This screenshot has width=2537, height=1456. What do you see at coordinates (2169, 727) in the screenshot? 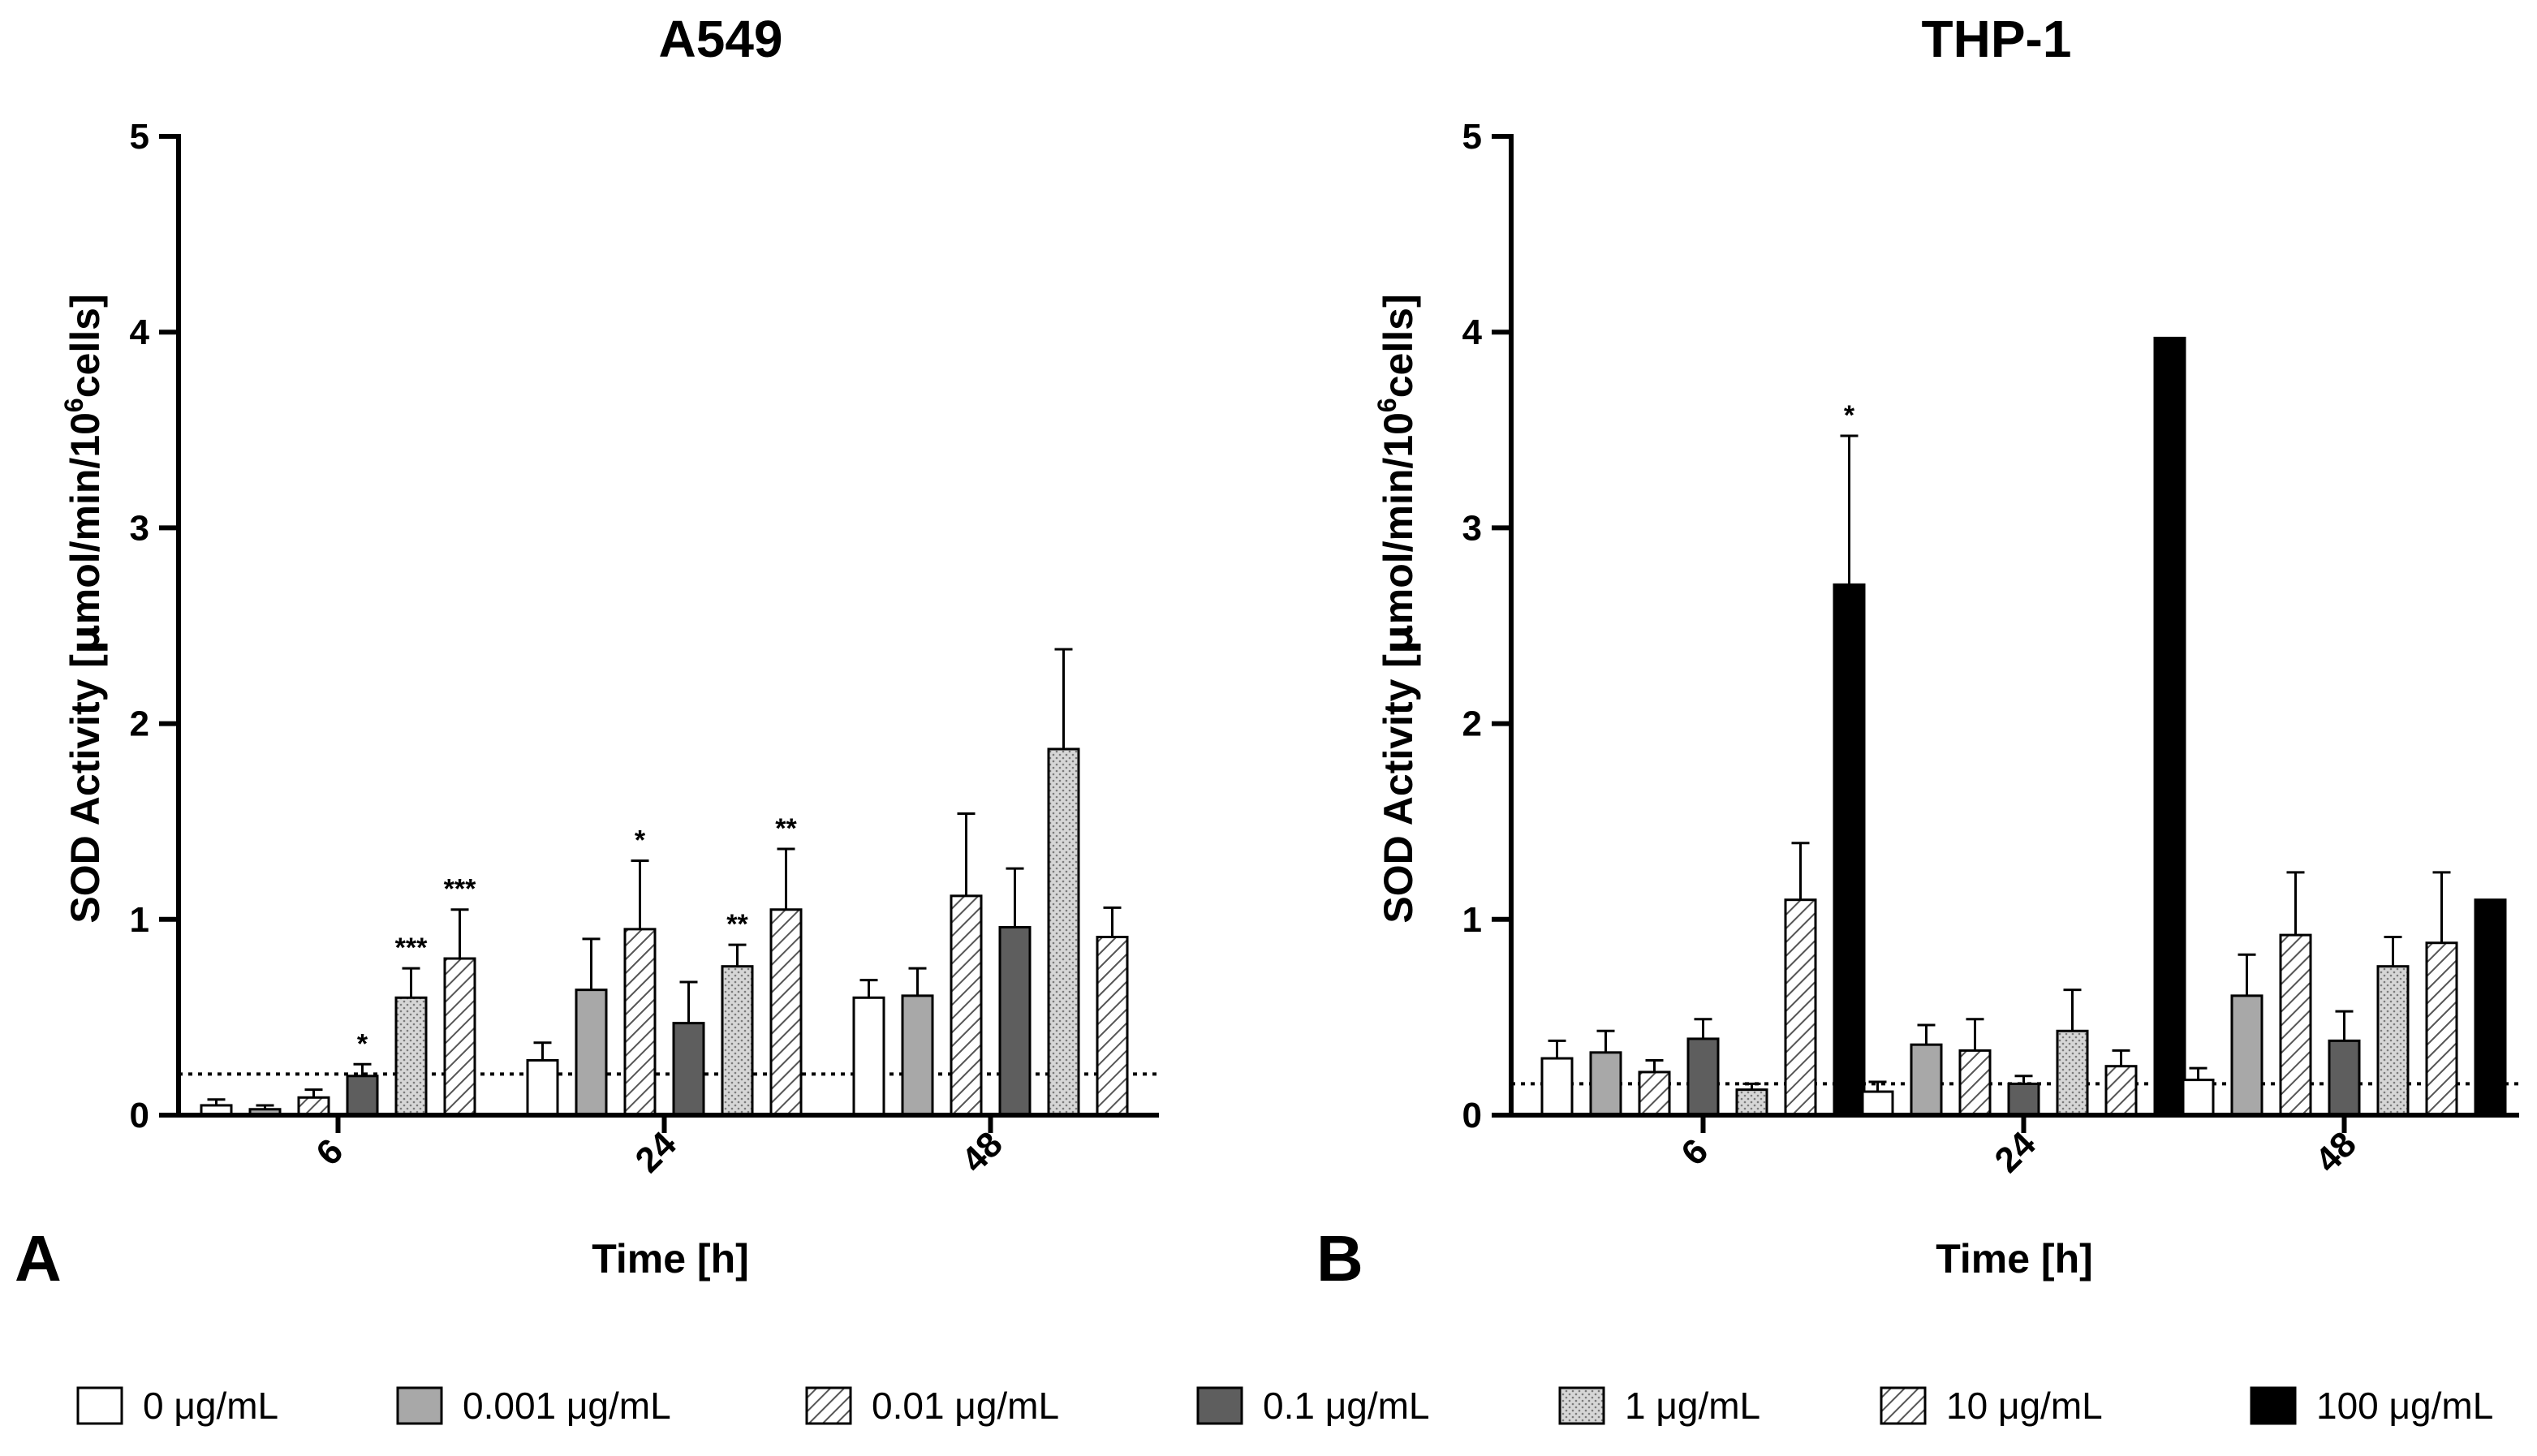
I see `bar-100-g-mL-24h` at bounding box center [2169, 727].